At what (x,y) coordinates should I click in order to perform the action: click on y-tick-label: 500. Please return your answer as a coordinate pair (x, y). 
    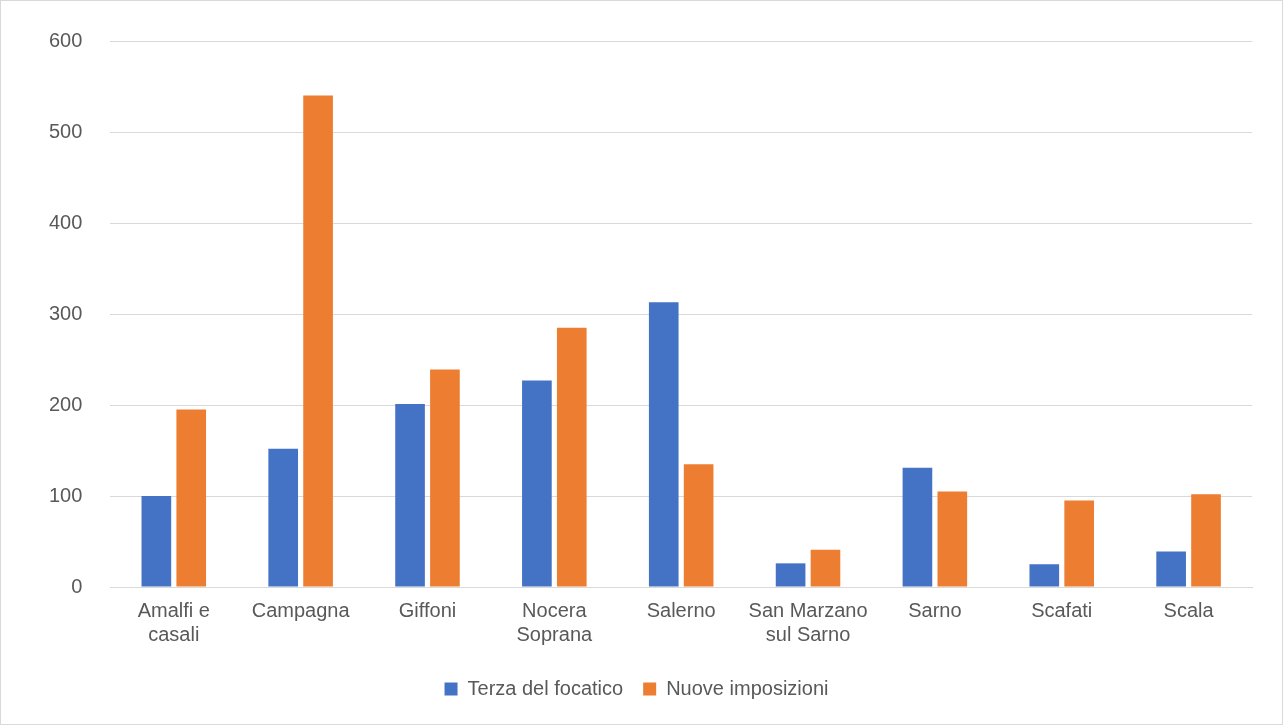
    Looking at the image, I should click on (65, 130).